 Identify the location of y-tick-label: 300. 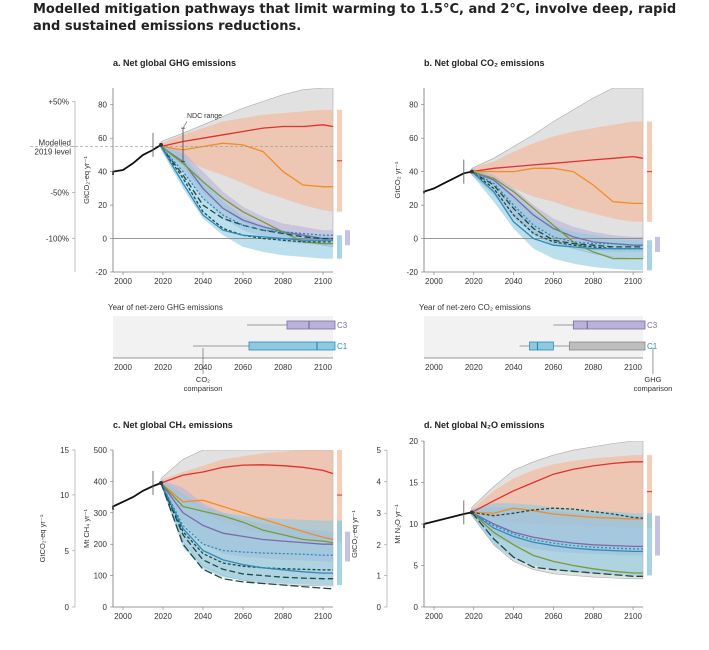
(101, 513).